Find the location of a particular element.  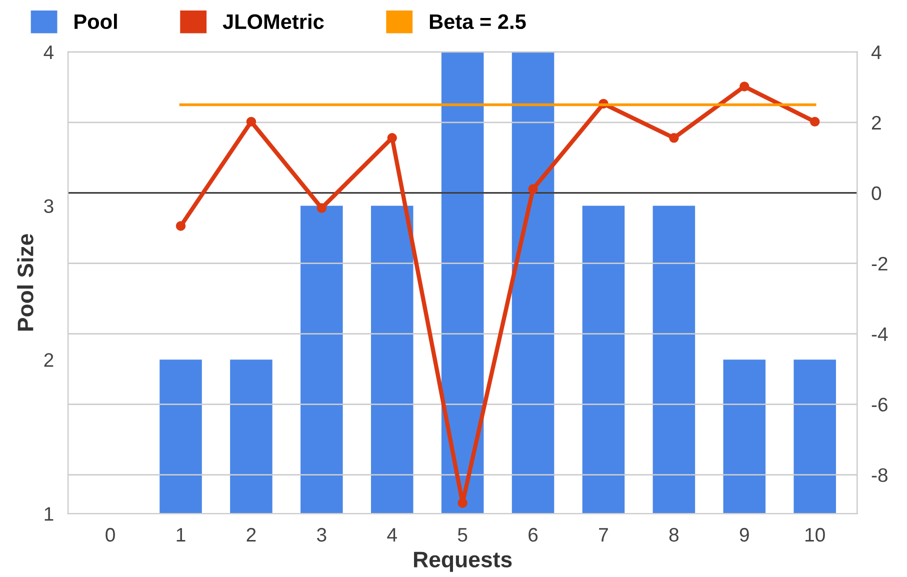

x-tick-label: 4 is located at coordinates (392, 535).